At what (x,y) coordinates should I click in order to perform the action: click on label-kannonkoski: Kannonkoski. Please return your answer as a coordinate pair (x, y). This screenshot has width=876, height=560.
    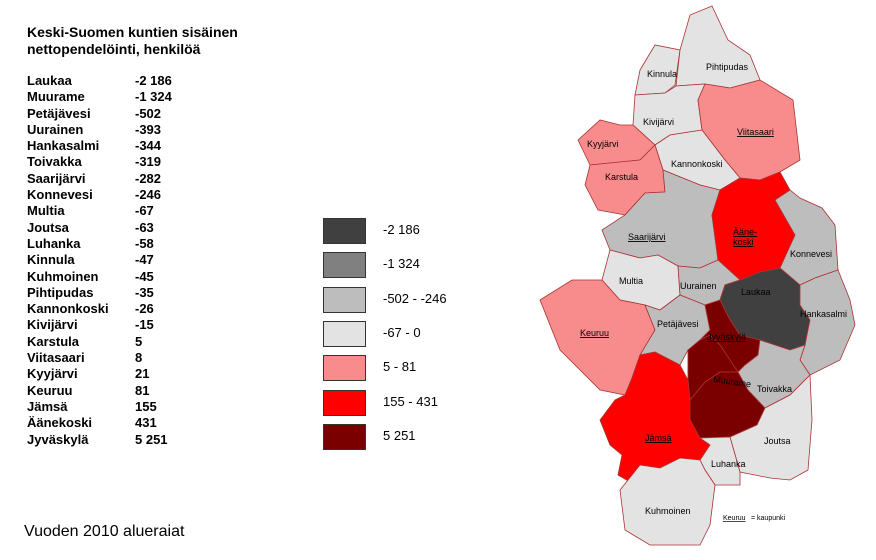
    Looking at the image, I should click on (697, 164).